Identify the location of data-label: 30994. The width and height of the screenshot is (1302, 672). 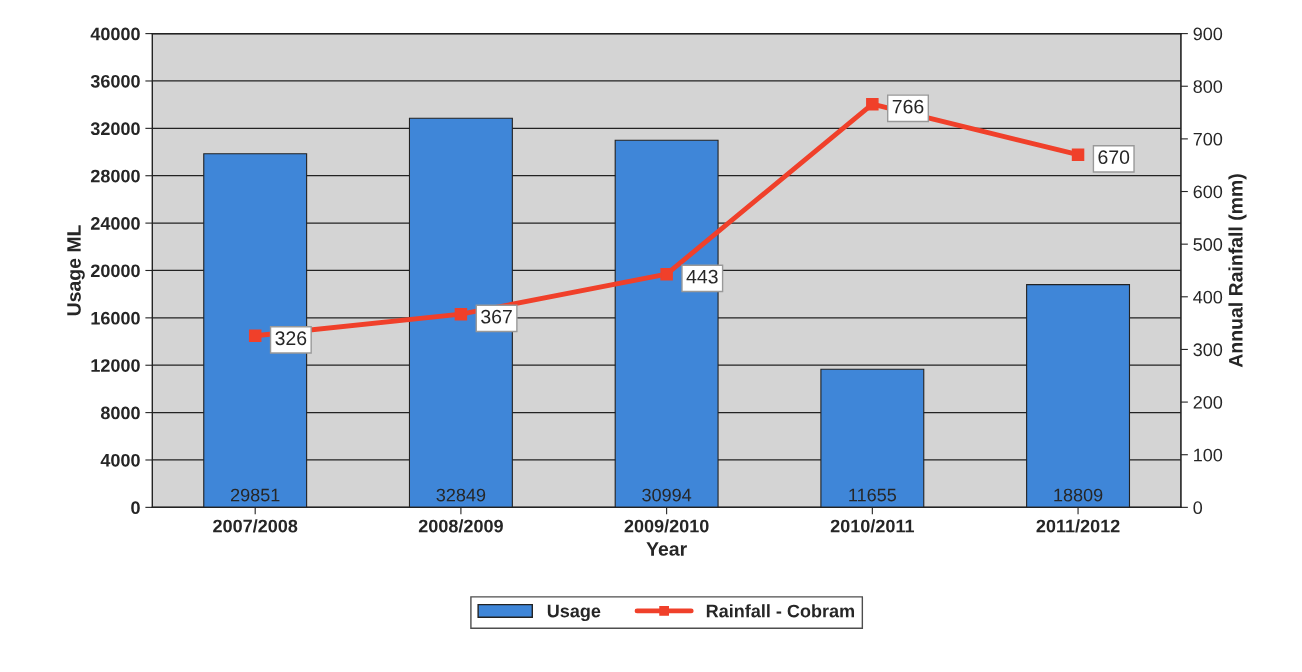
(667, 495).